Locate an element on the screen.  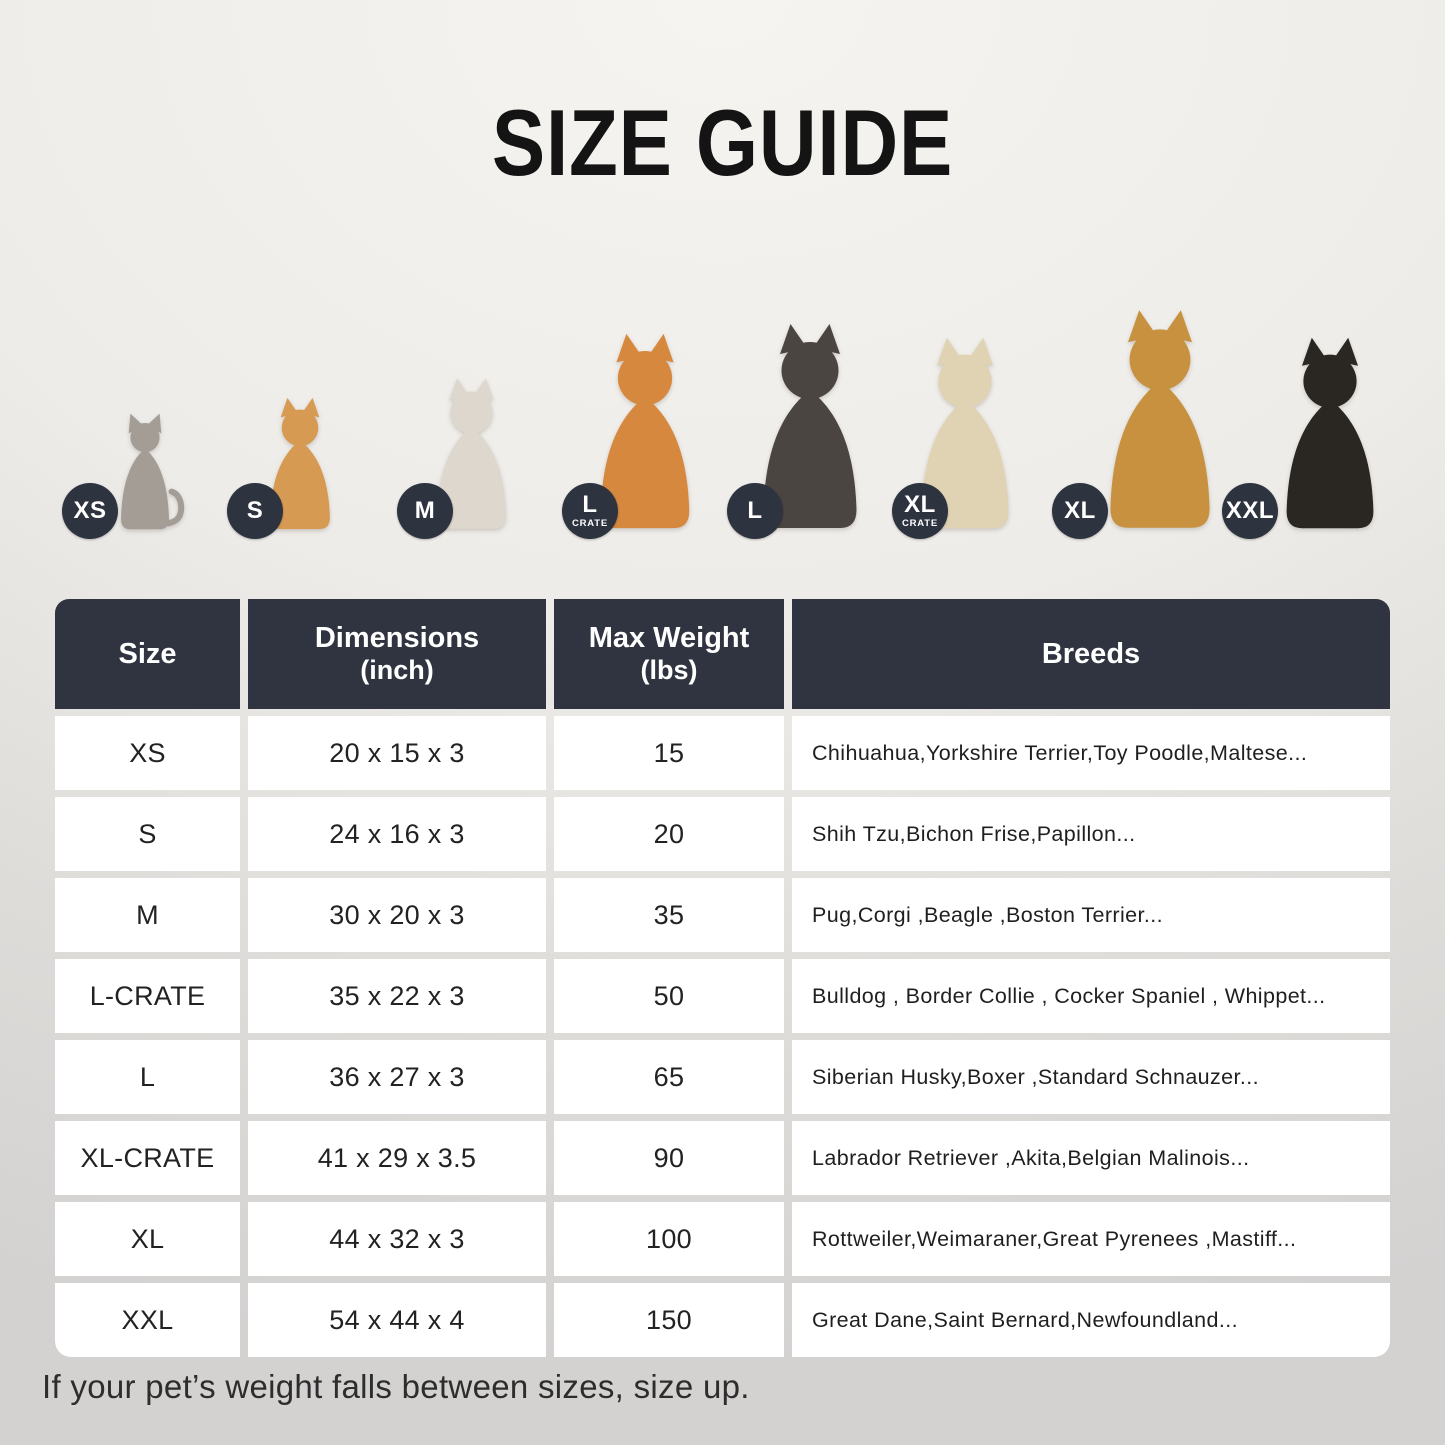
header-label: Breeds is located at coordinates (1091, 653).